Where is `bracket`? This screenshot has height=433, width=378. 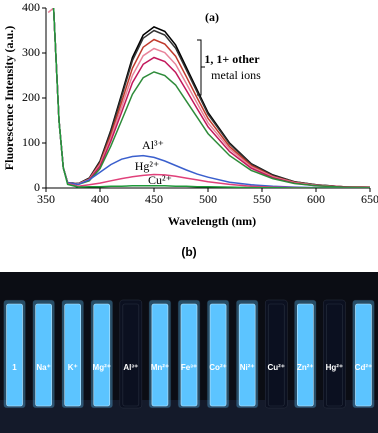
bracket is located at coordinates (201, 67).